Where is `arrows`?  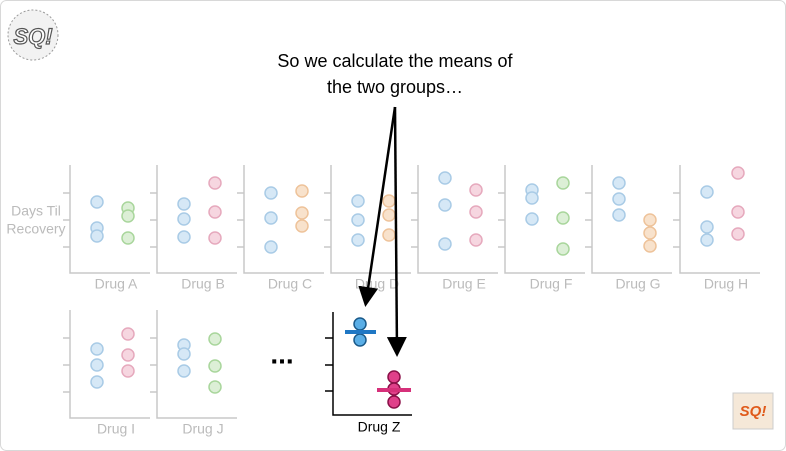
arrows is located at coordinates (382, 231).